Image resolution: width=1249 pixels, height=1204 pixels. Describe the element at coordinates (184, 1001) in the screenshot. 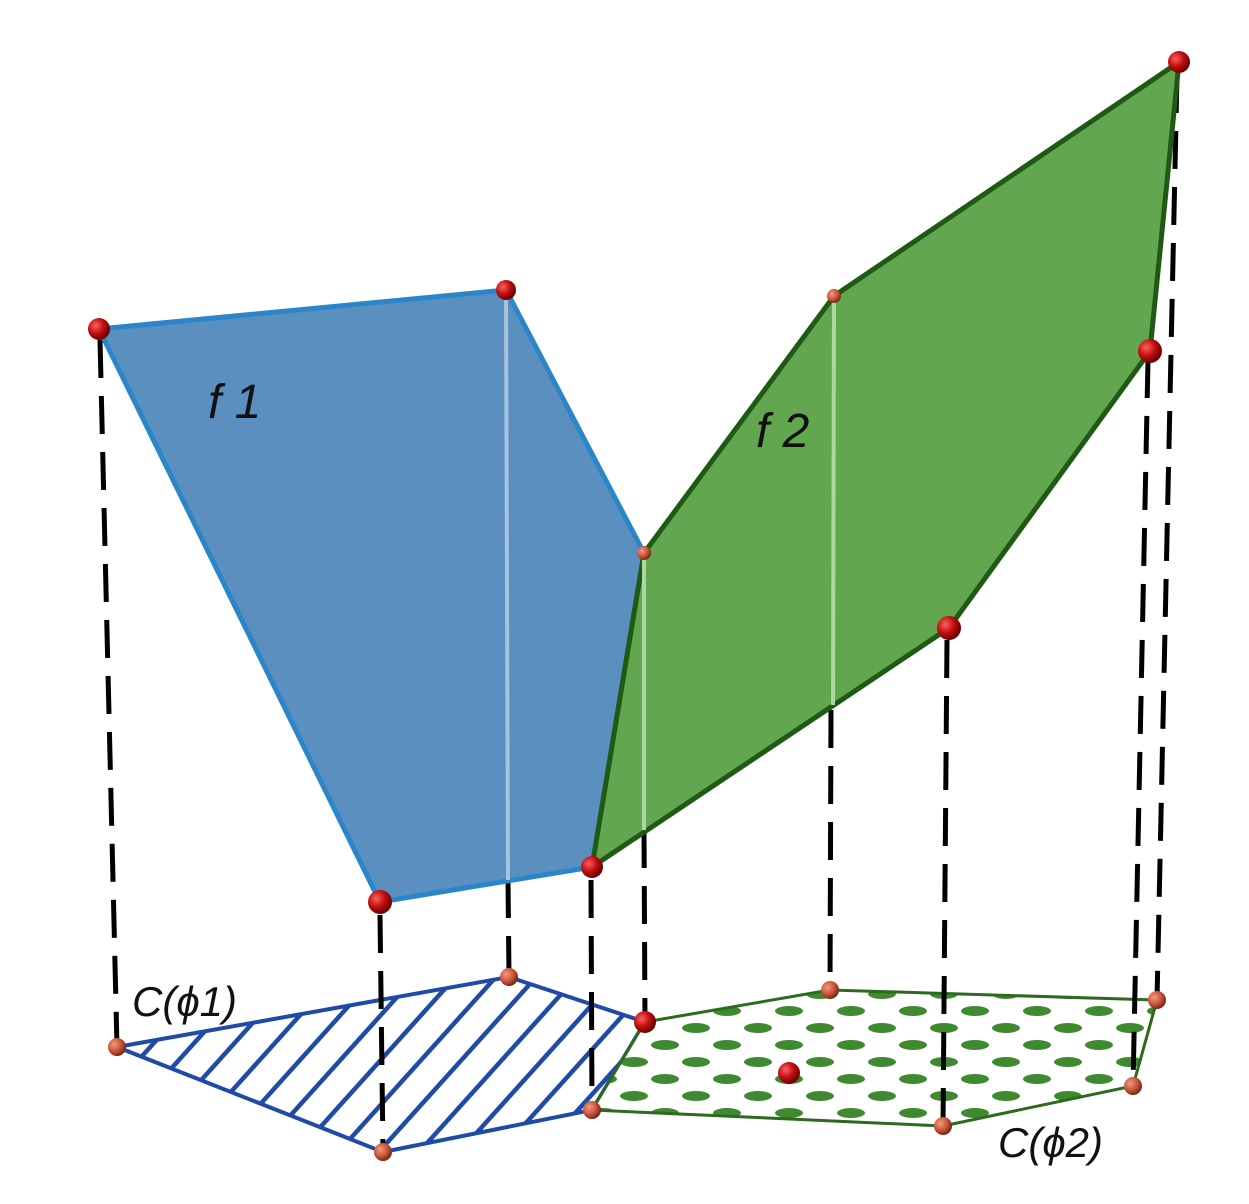

I see `chamber-1-label: C(ϕ1)` at that location.